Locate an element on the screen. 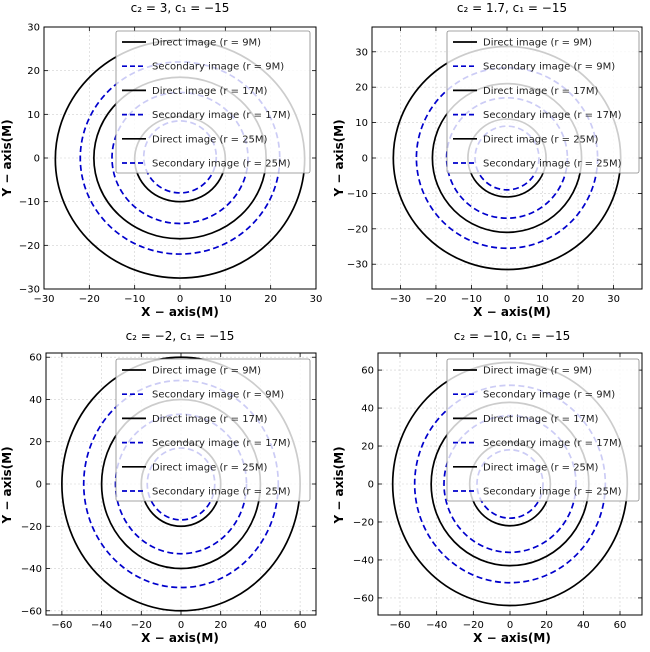 This screenshot has width=650, height=652. subplot-title: c₂ = −10, c₁ = −15 is located at coordinates (512, 336).